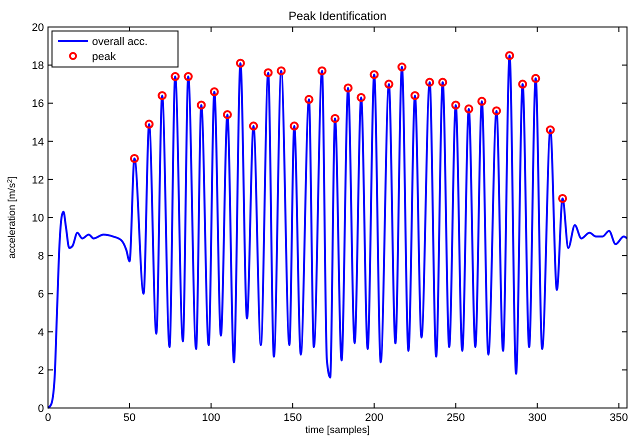 The image size is (629, 437). Describe the element at coordinates (38, 104) in the screenshot. I see `y-tick-label: 16` at that location.